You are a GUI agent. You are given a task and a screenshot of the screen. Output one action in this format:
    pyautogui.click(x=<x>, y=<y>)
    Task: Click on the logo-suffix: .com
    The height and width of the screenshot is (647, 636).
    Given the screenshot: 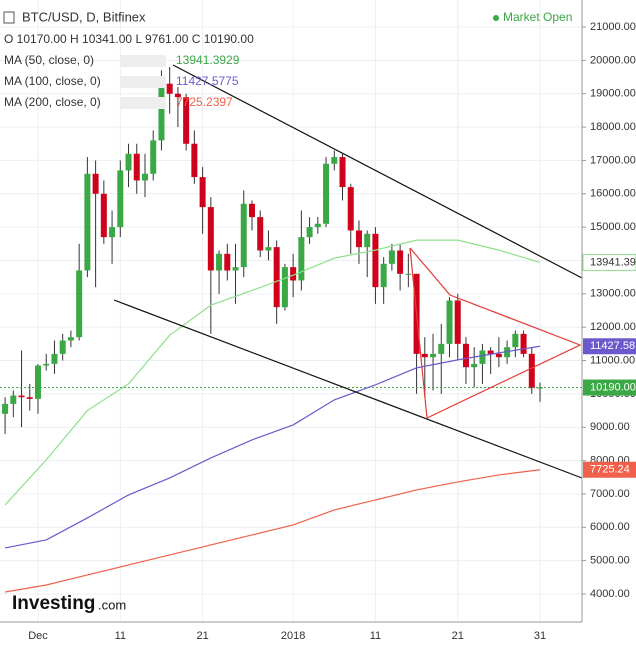 What is the action you would take?
    pyautogui.click(x=112, y=604)
    